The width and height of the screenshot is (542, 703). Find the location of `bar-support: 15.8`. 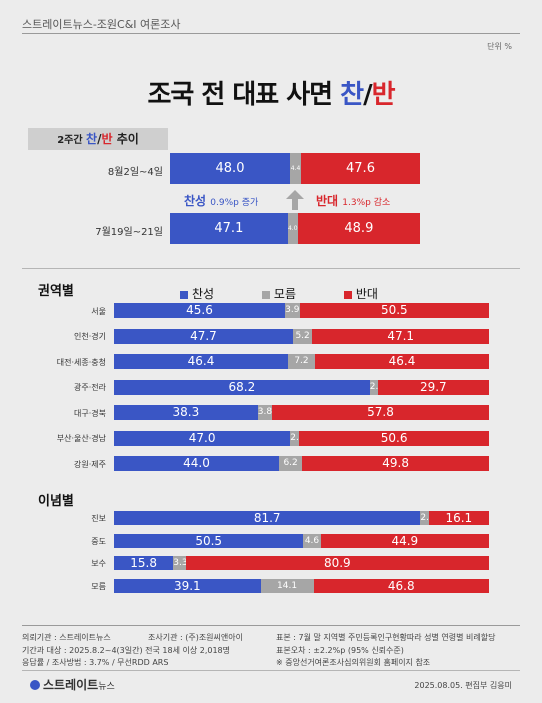

bar-support: 15.8 is located at coordinates (144, 563).